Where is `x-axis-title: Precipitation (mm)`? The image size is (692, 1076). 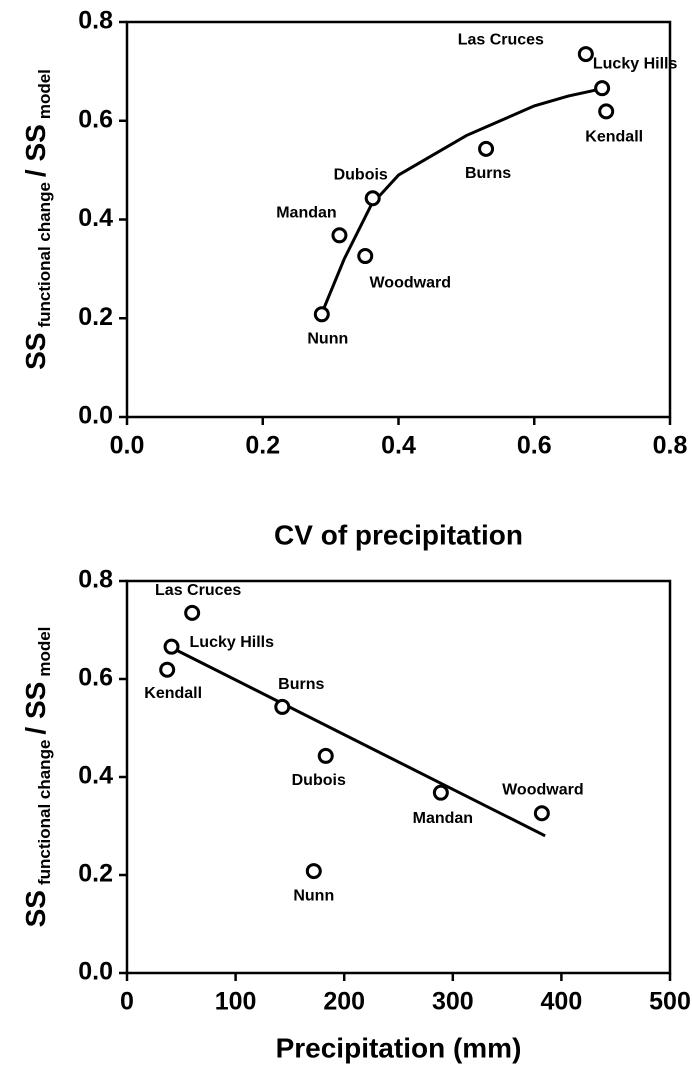 x-axis-title: Precipitation (mm) is located at coordinates (399, 1047).